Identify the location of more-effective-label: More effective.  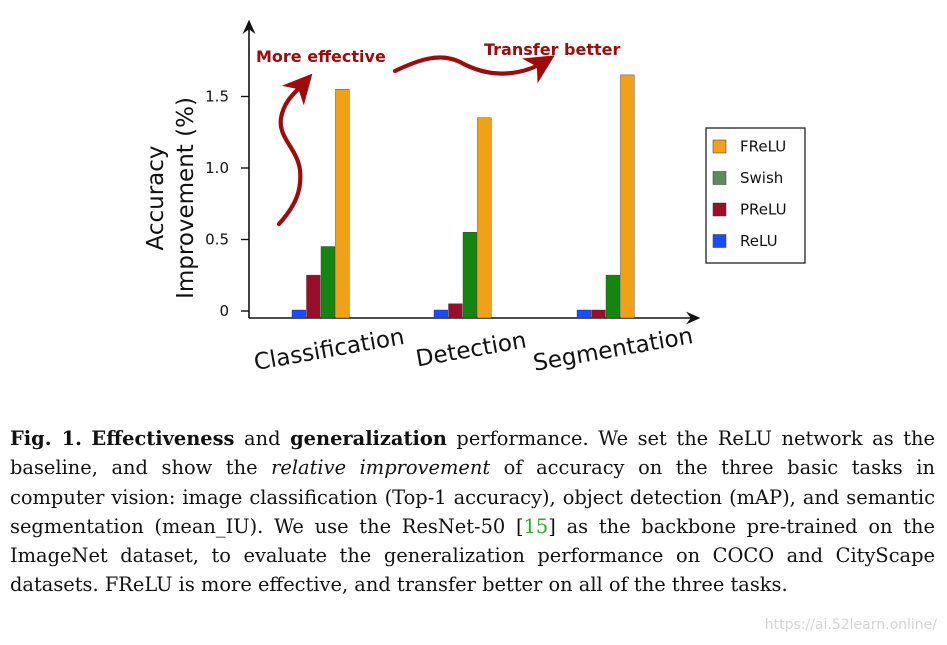
(321, 56).